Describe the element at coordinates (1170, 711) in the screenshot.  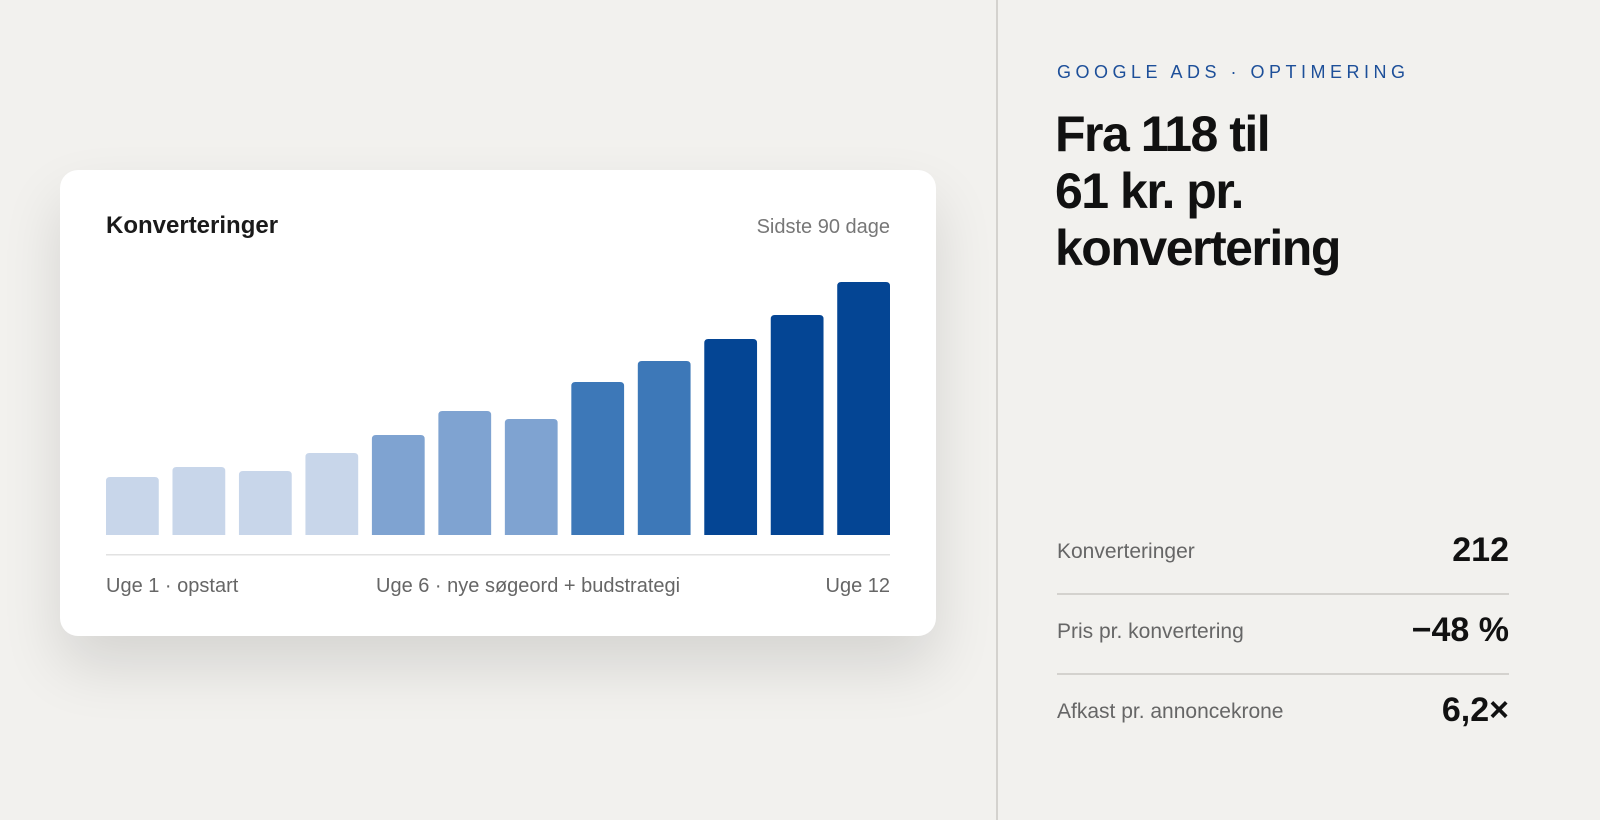
I see `stat-label: Afkast pr. annoncekrone` at that location.